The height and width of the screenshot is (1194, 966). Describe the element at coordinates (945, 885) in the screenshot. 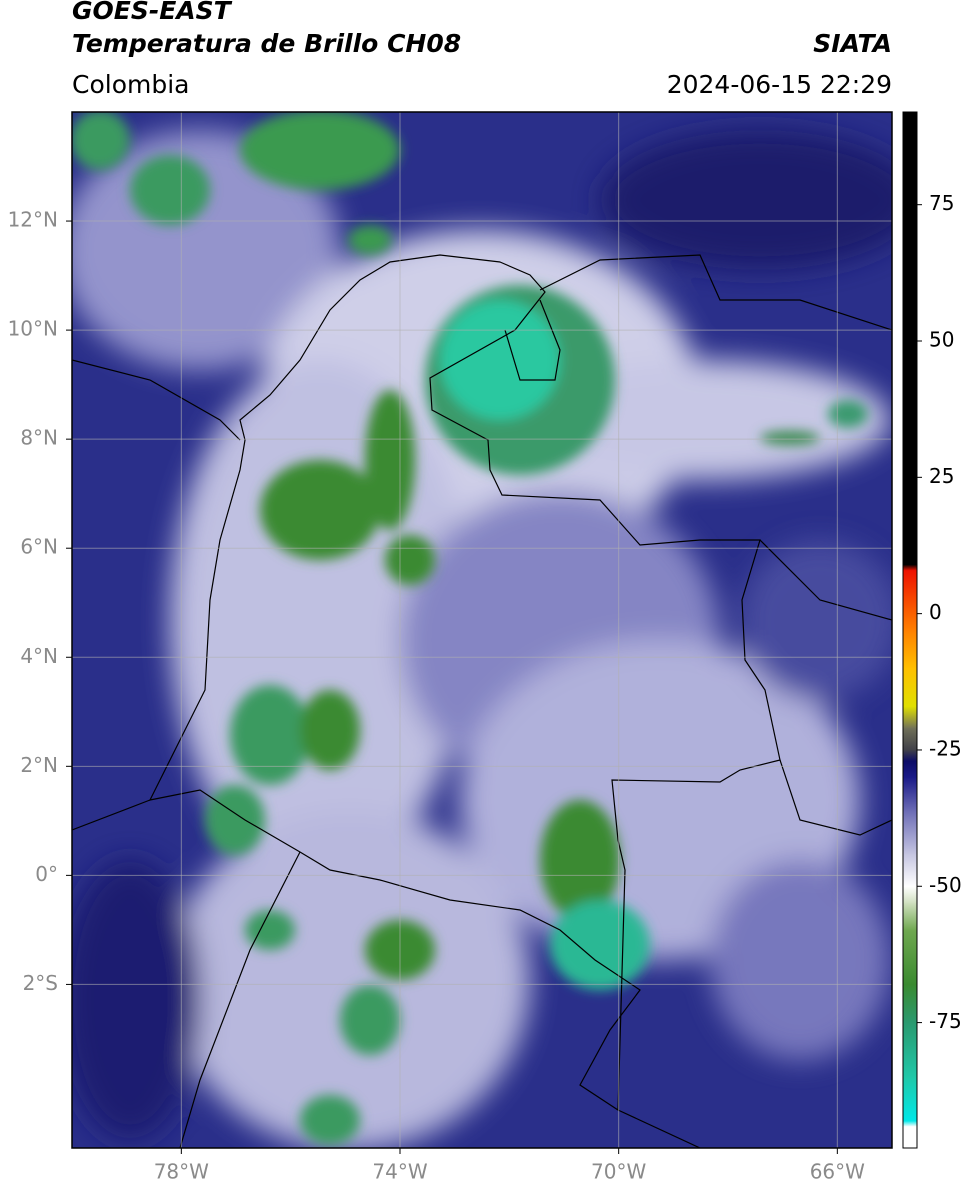

I see `colorbar-tick-label: -50` at that location.